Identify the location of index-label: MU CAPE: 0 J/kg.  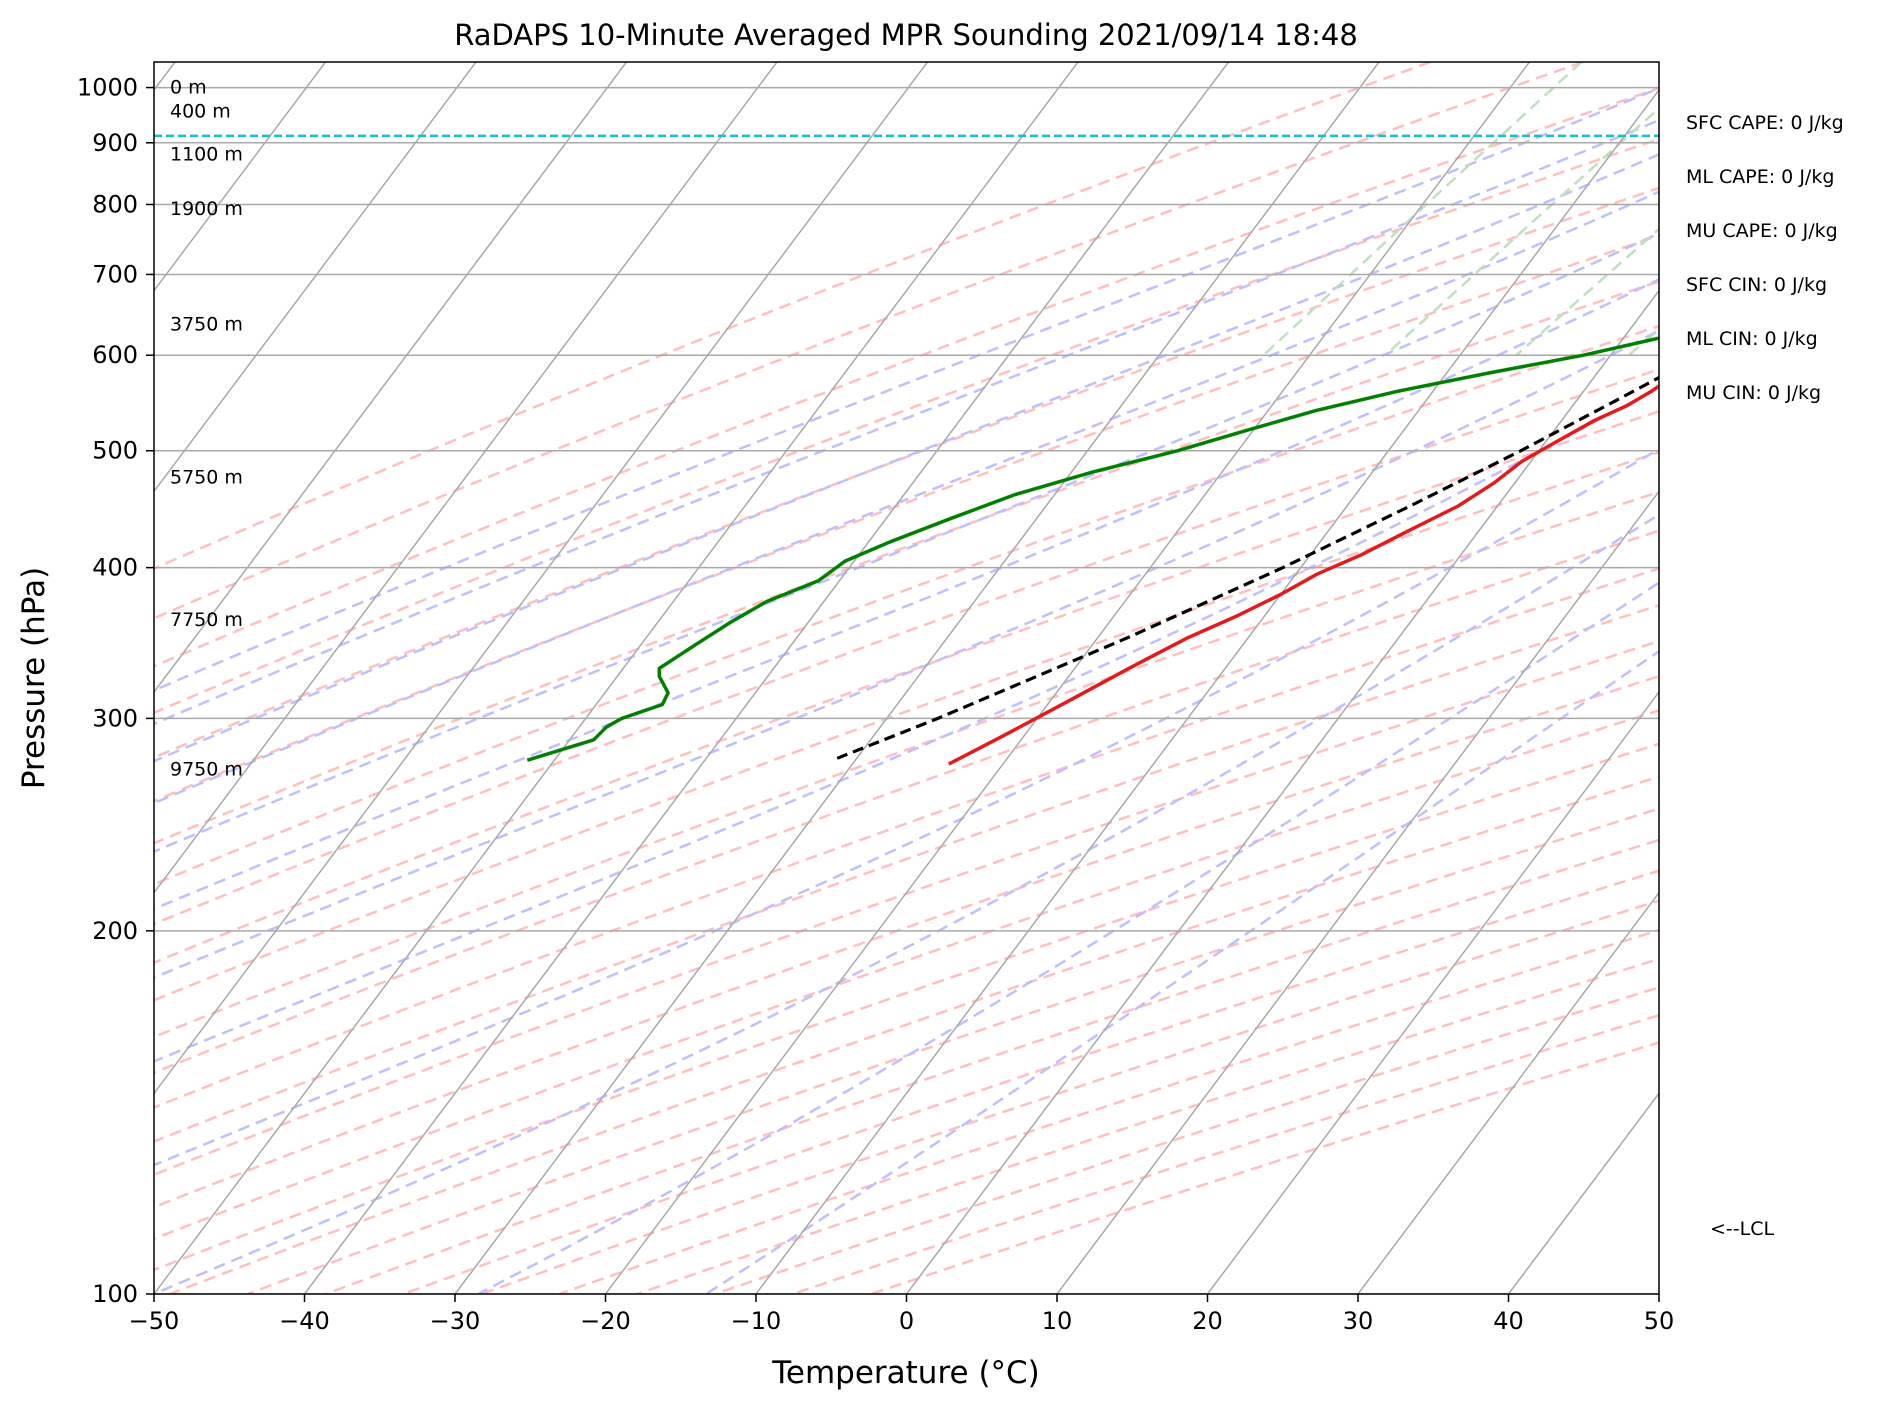
(1762, 231).